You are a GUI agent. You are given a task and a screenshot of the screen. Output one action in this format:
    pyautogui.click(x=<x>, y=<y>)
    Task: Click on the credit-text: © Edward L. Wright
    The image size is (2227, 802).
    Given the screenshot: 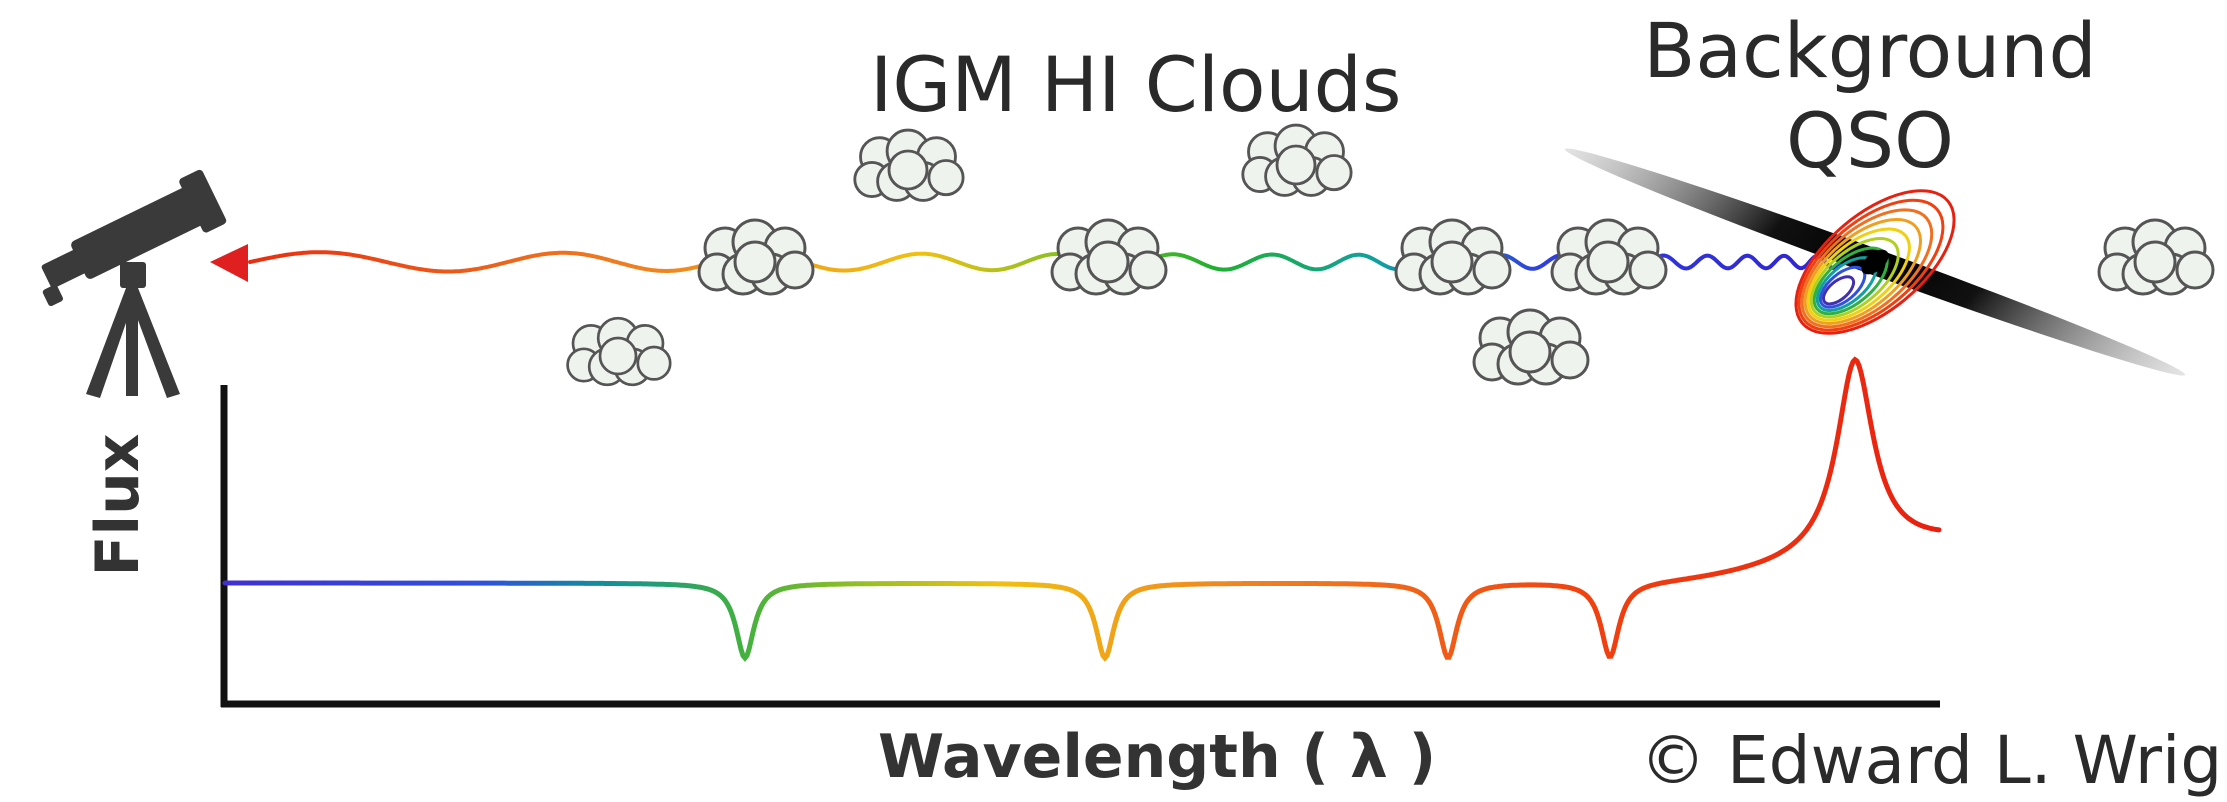 What is the action you would take?
    pyautogui.click(x=1933, y=760)
    